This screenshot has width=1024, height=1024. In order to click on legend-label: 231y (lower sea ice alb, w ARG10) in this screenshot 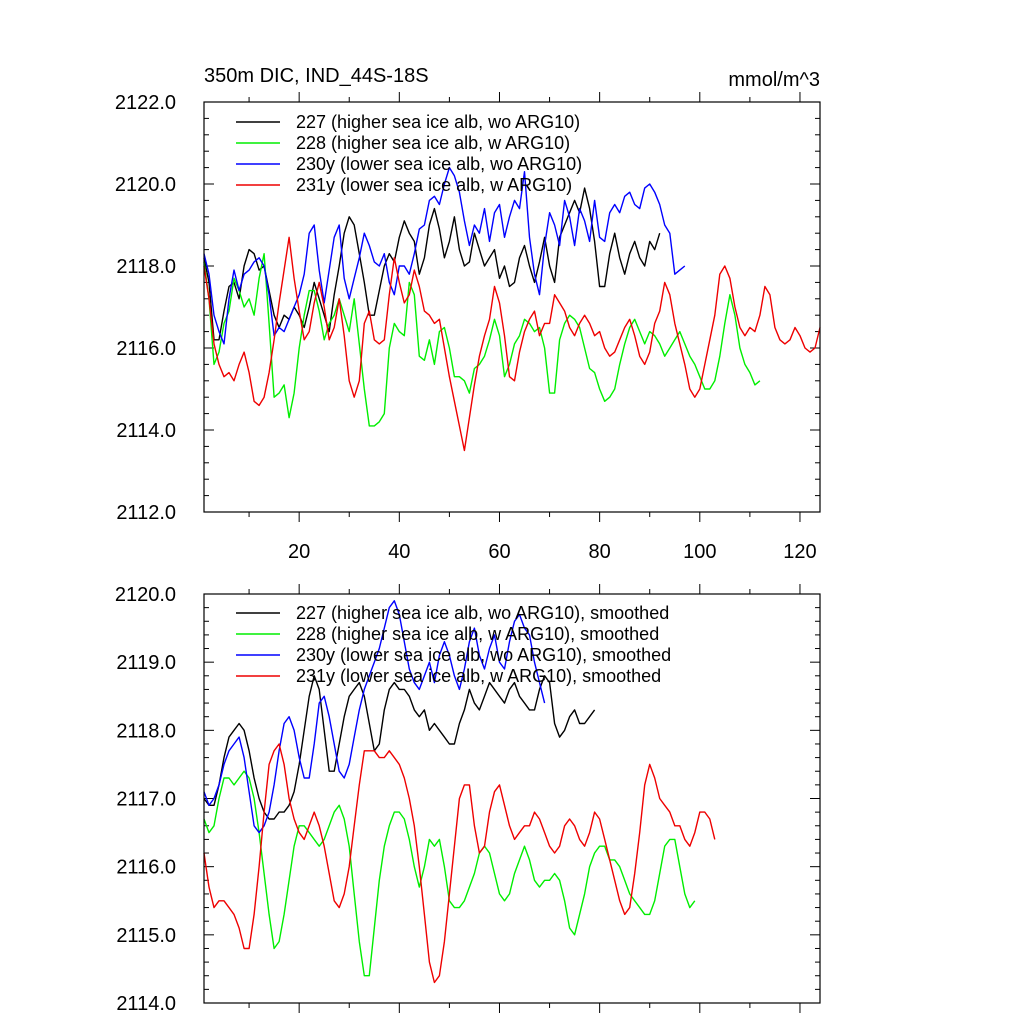, I will do `click(434, 185)`.